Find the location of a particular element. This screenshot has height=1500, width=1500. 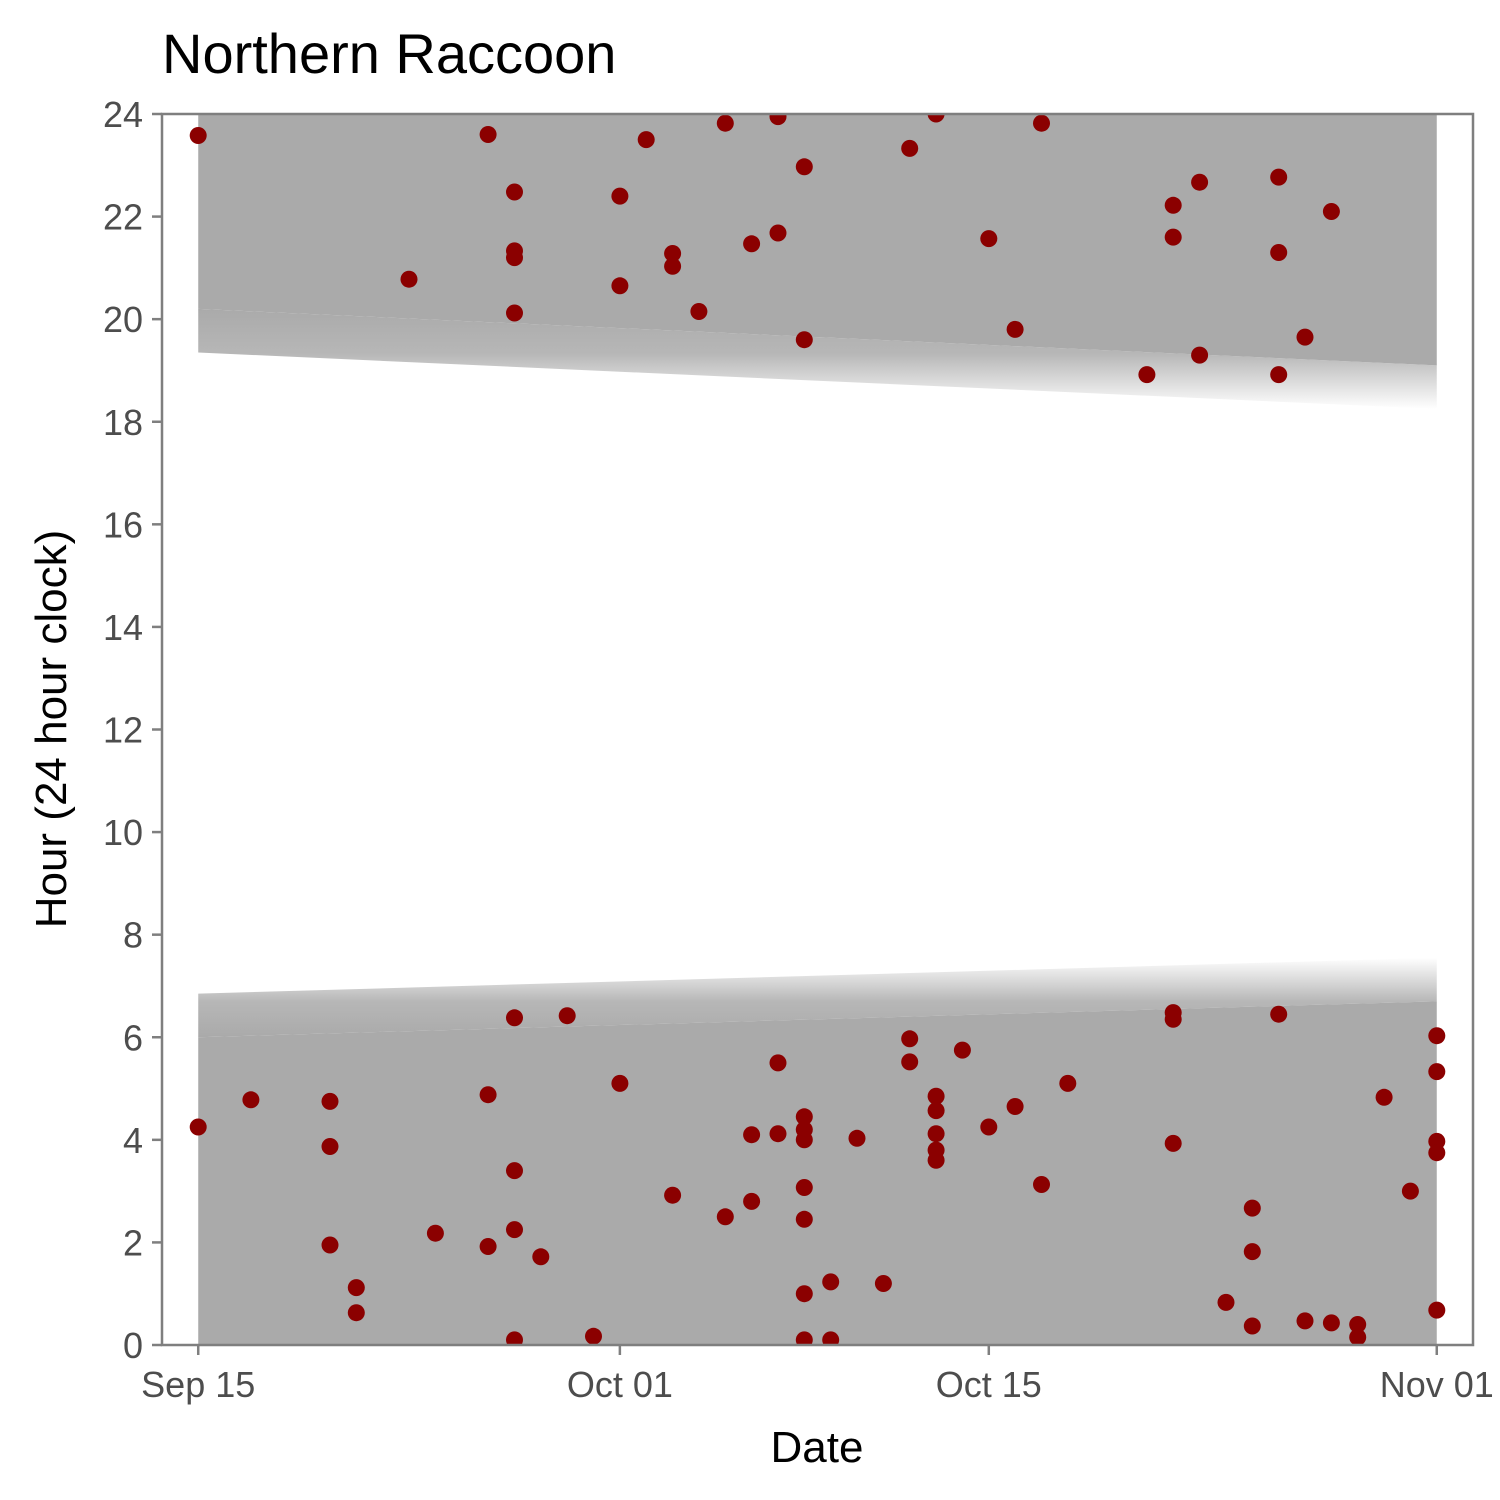

y-tick-label: 6 is located at coordinates (133, 1037).